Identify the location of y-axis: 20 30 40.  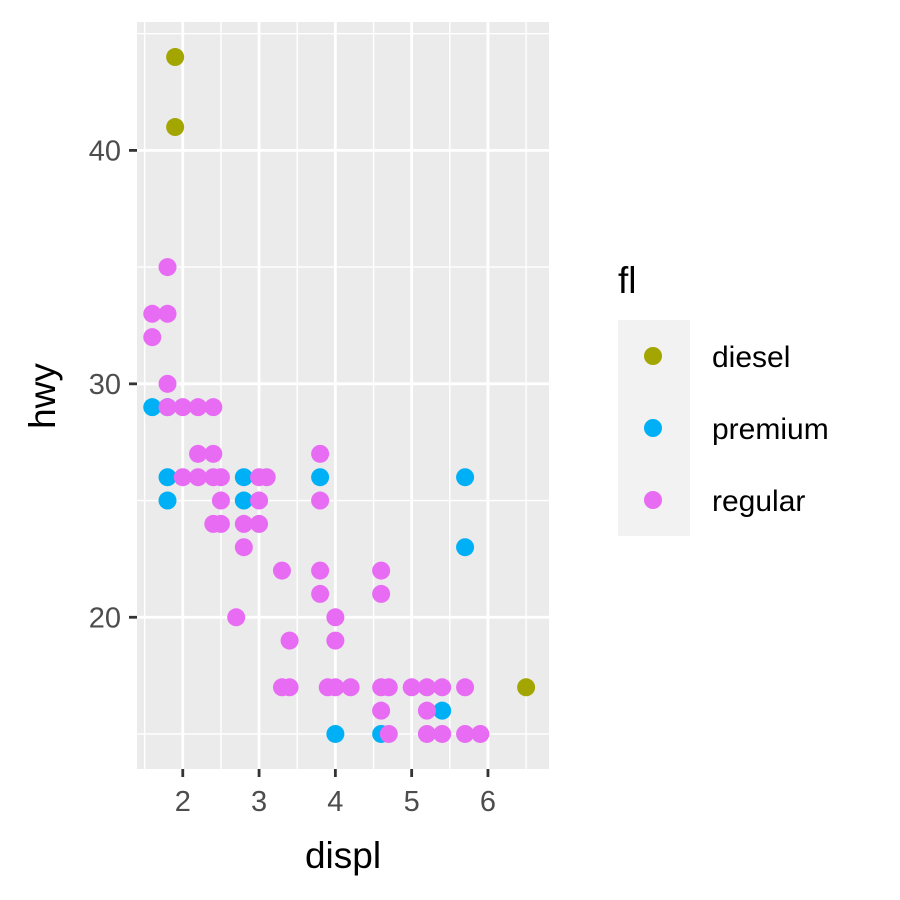
(113, 384).